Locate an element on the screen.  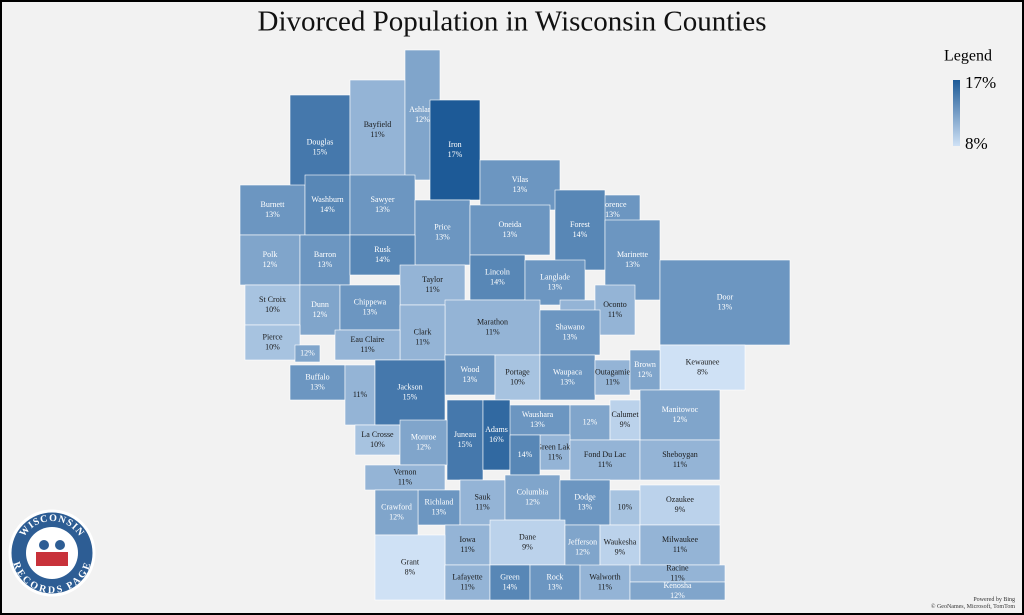
county-value: 17% is located at coordinates (455, 154).